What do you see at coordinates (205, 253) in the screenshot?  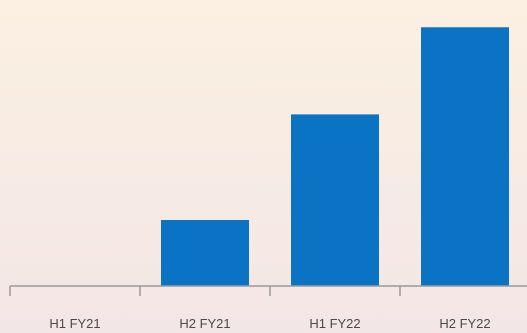 I see `bar-h2-fy21` at bounding box center [205, 253].